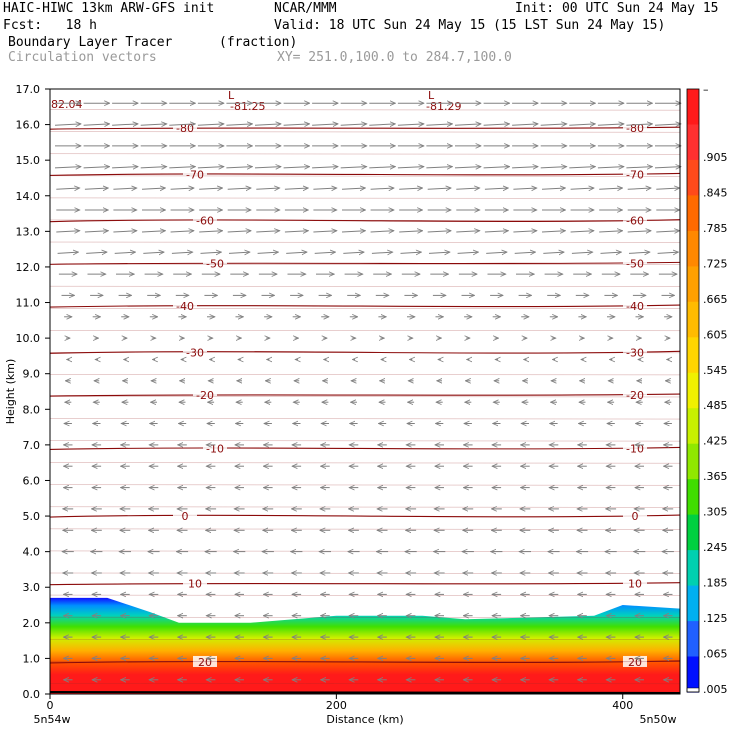  I want to click on tracer-fill, so click(365, 645).